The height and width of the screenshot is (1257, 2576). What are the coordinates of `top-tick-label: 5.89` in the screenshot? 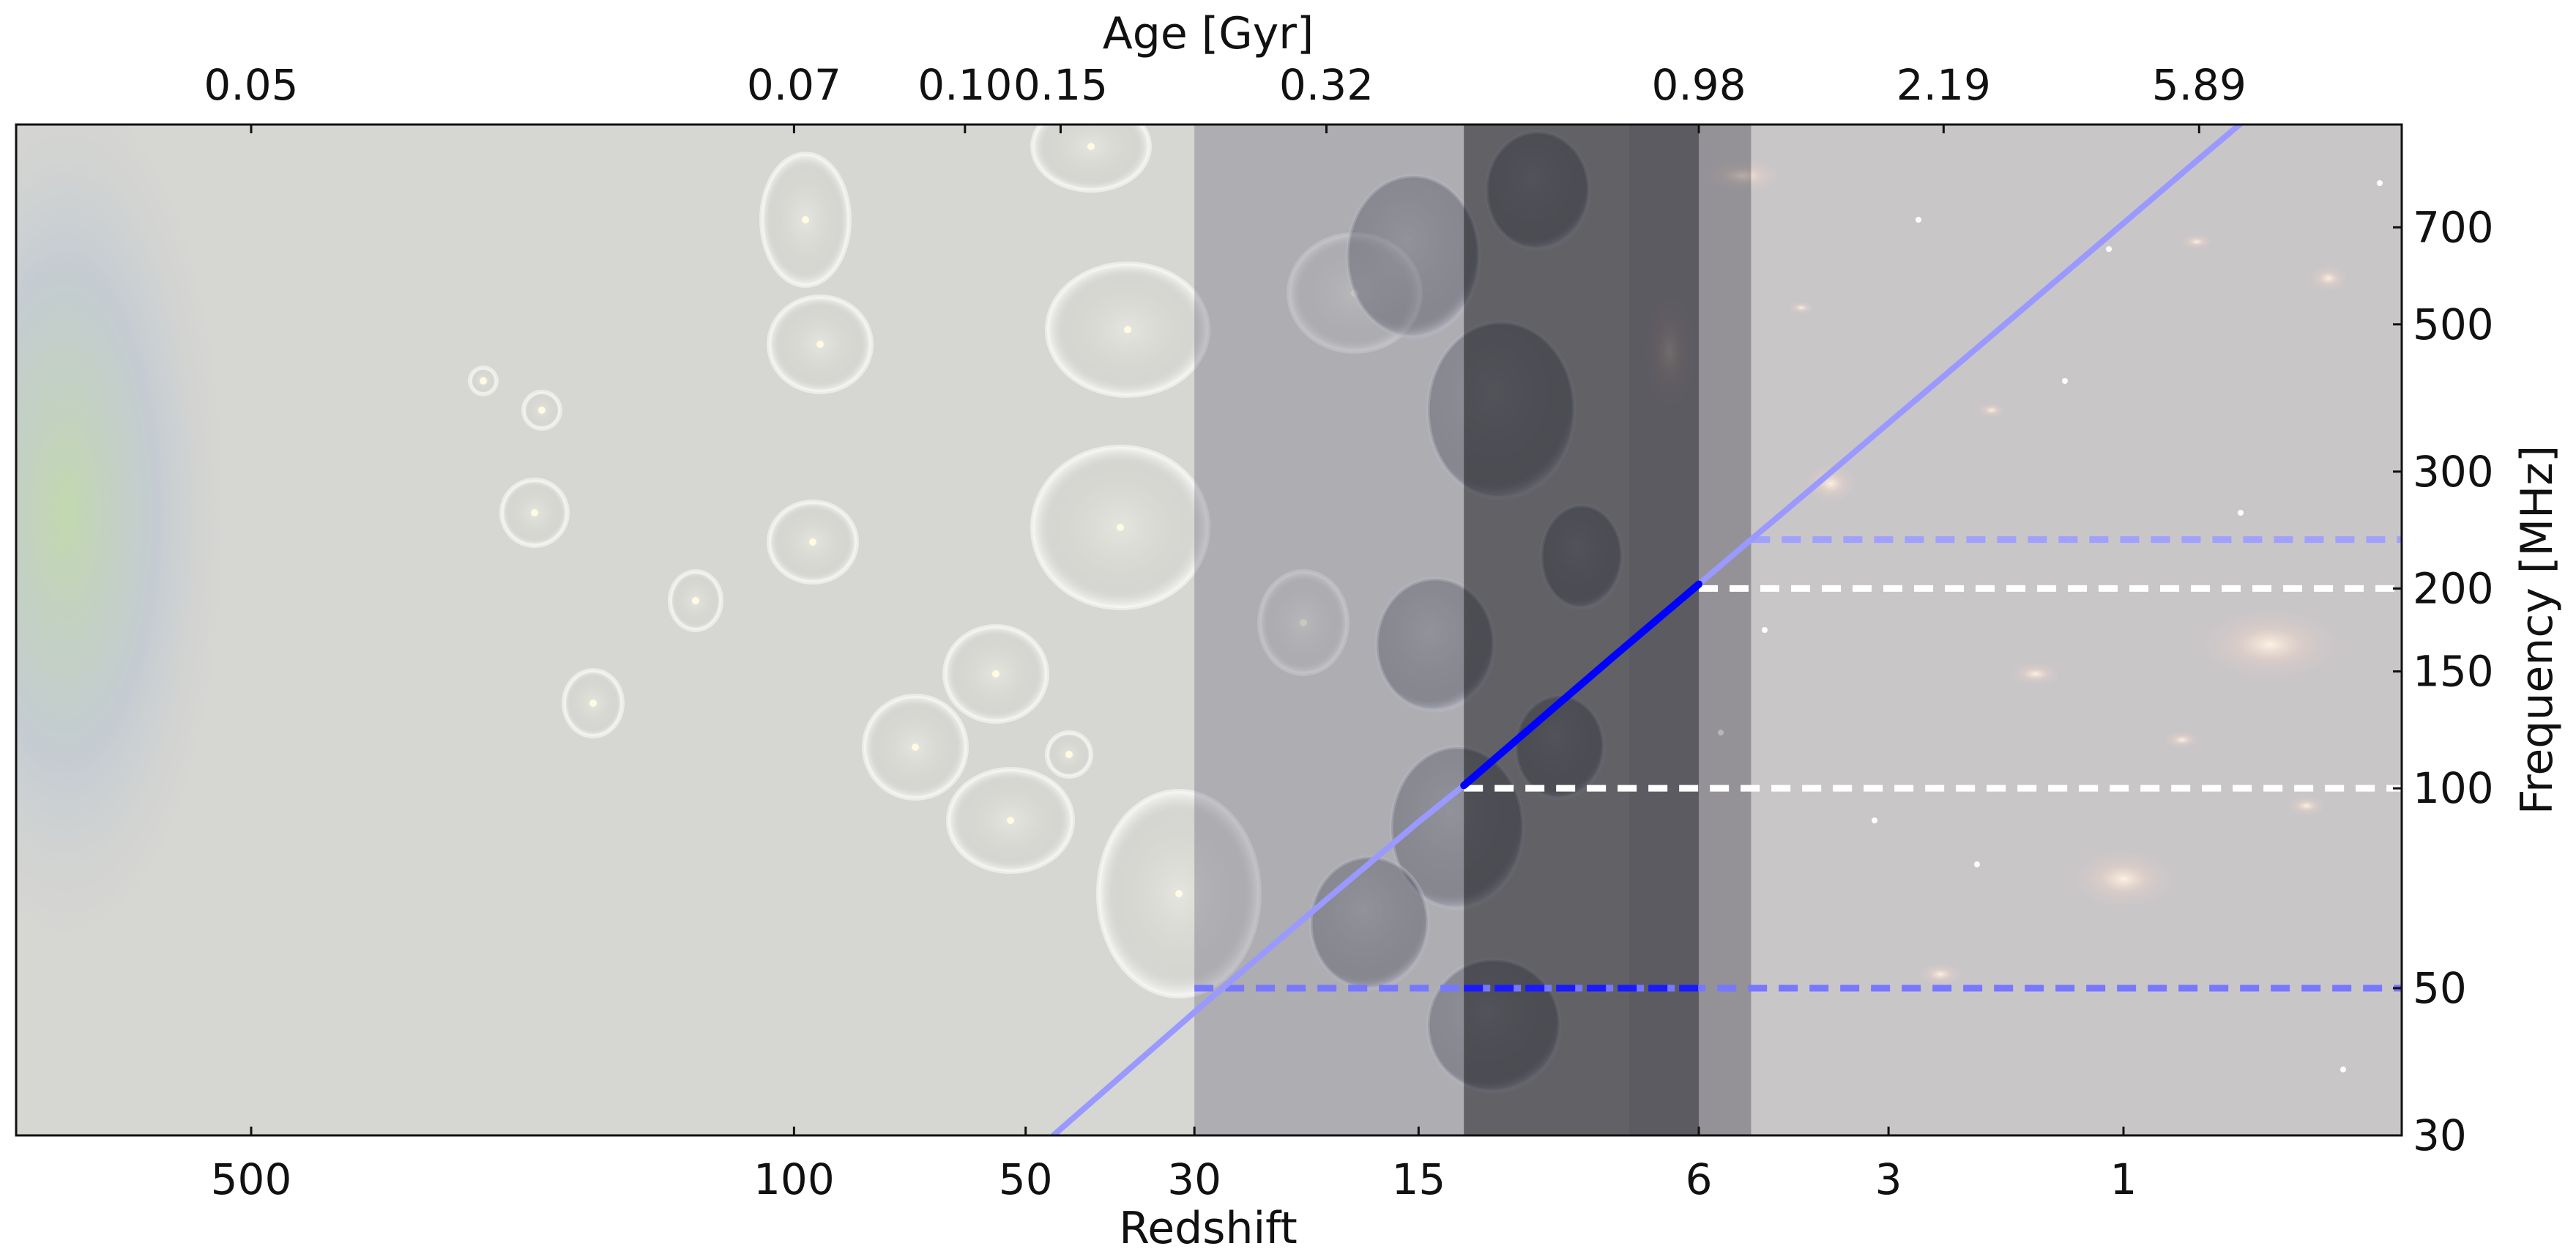 It's located at (2199, 85).